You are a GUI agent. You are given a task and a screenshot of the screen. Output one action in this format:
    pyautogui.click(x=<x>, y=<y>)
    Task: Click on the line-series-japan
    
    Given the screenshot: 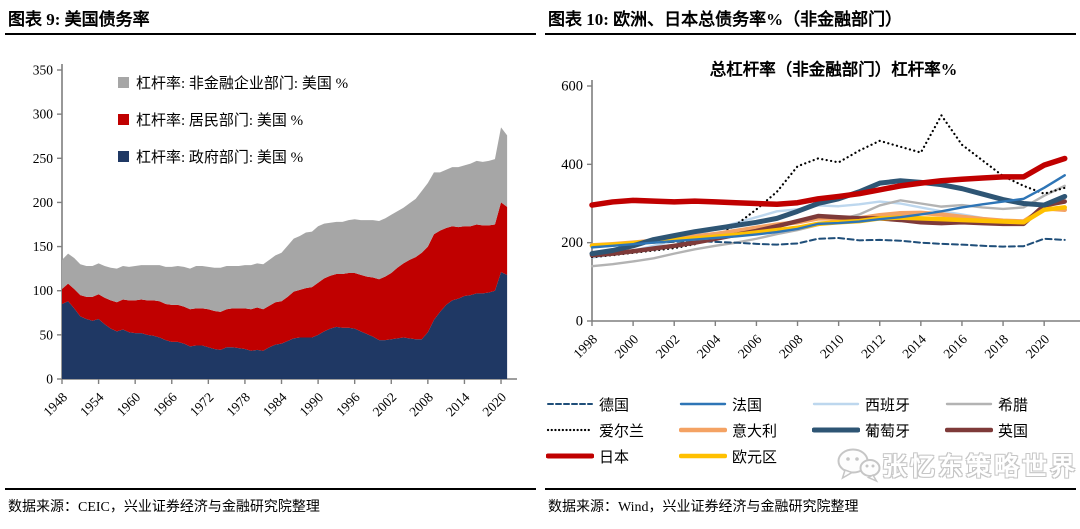 What is the action you would take?
    pyautogui.click(x=828, y=181)
    